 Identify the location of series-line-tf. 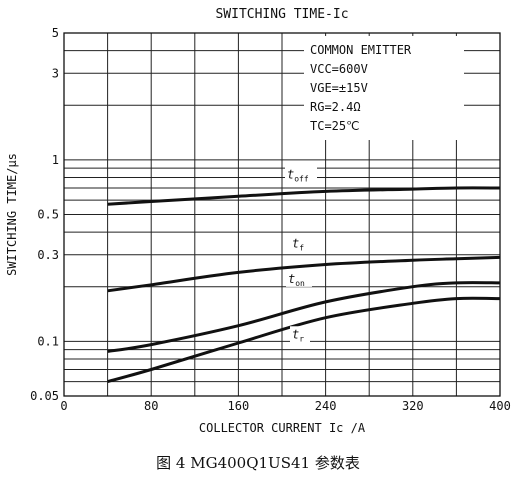
(304, 274).